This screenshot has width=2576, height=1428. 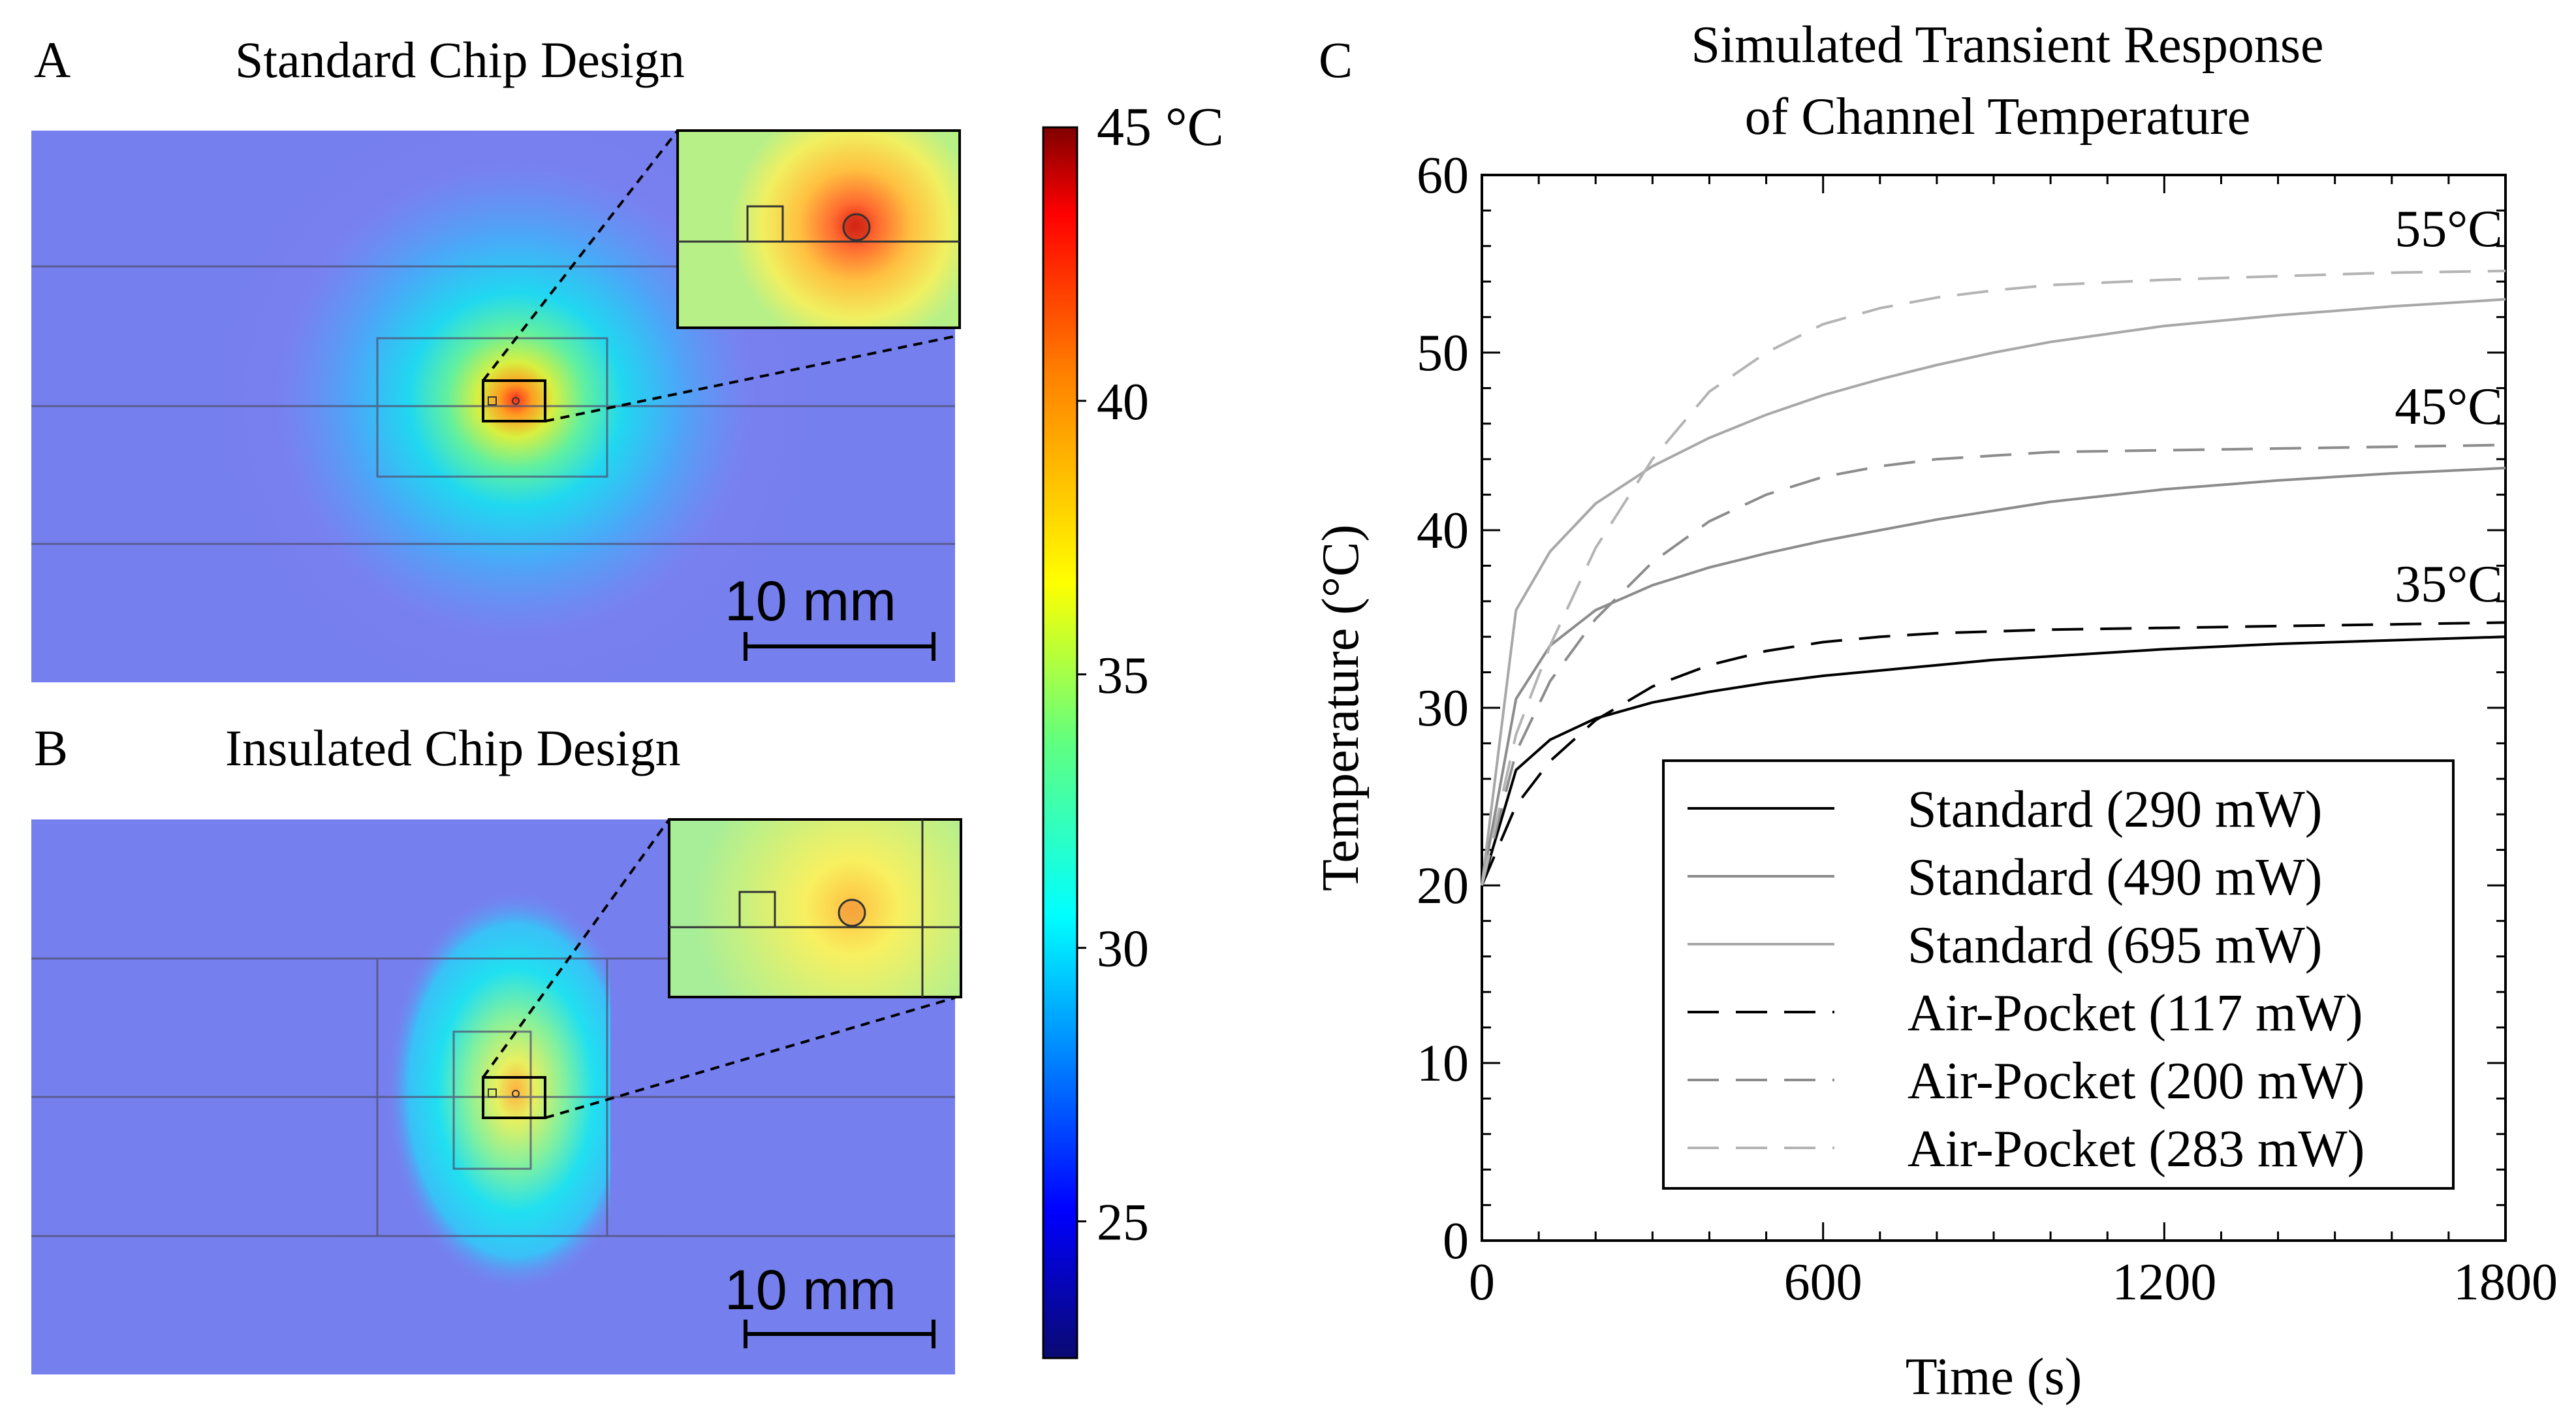 I want to click on y-tick-label: 40, so click(x=1443, y=531).